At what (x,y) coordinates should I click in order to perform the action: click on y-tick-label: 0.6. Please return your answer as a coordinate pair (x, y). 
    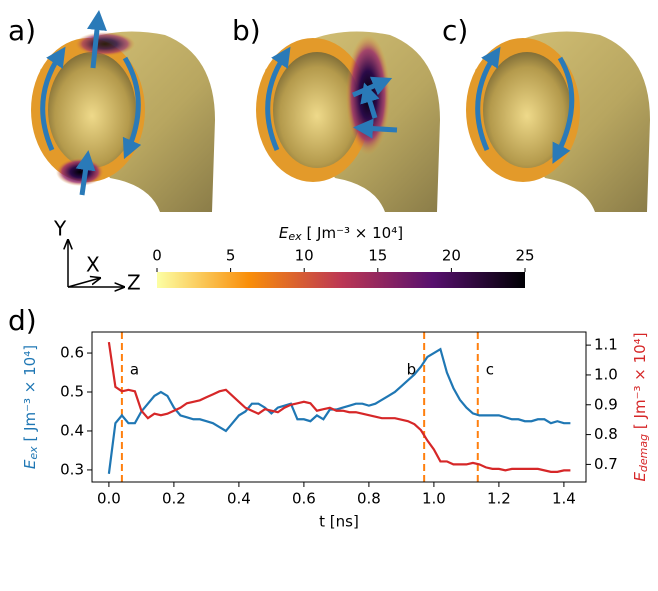
    Looking at the image, I should click on (72, 353).